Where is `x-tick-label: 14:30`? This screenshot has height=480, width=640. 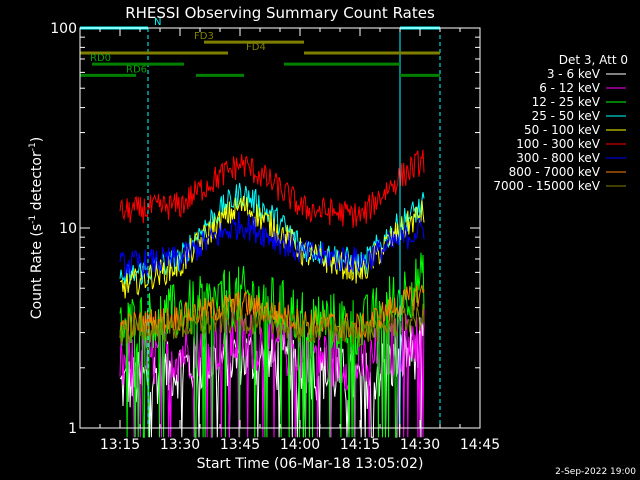
x-tick-label: 14:30 is located at coordinates (420, 445).